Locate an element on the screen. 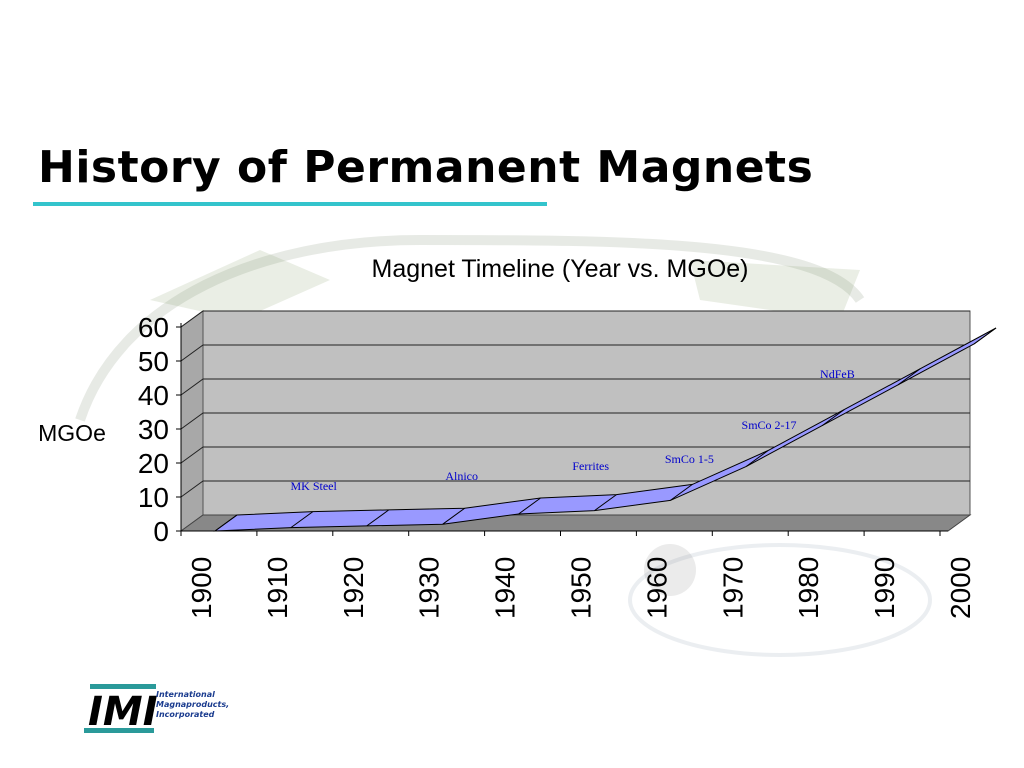 Image resolution: width=1024 pixels, height=768 pixels. annotation-label: SmCo 1-5 is located at coordinates (689, 459).